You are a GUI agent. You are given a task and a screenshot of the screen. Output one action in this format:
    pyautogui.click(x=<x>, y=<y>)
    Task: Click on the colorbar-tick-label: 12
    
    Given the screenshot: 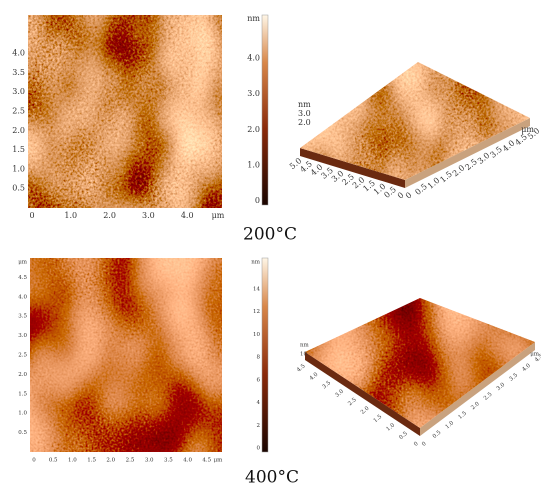 What is the action you would take?
    pyautogui.click(x=256, y=312)
    